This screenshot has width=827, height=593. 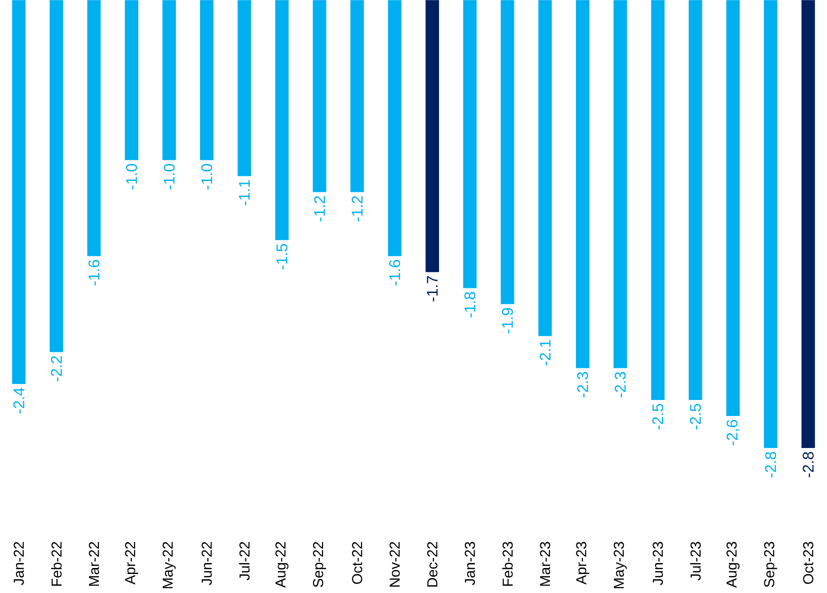 What do you see at coordinates (733, 565) in the screenshot?
I see `x-tick-label: Aug-23` at bounding box center [733, 565].